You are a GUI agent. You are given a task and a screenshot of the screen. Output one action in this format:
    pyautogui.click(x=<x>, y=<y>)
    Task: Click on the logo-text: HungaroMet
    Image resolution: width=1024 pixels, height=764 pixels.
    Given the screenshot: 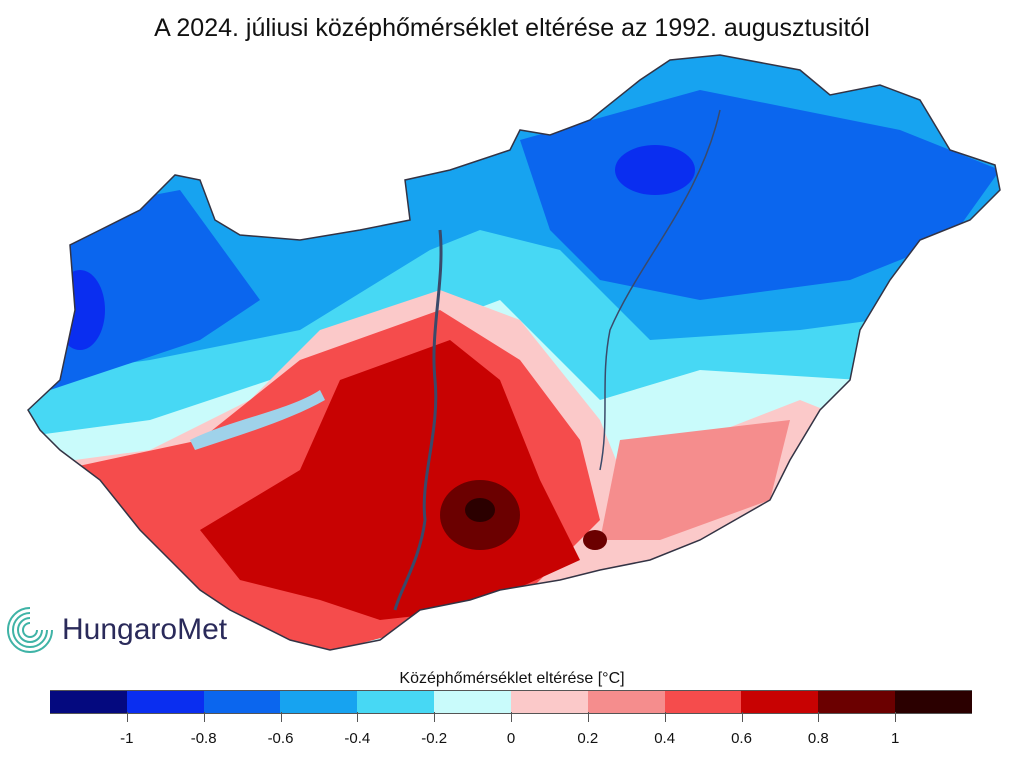 What is the action you would take?
    pyautogui.click(x=145, y=629)
    